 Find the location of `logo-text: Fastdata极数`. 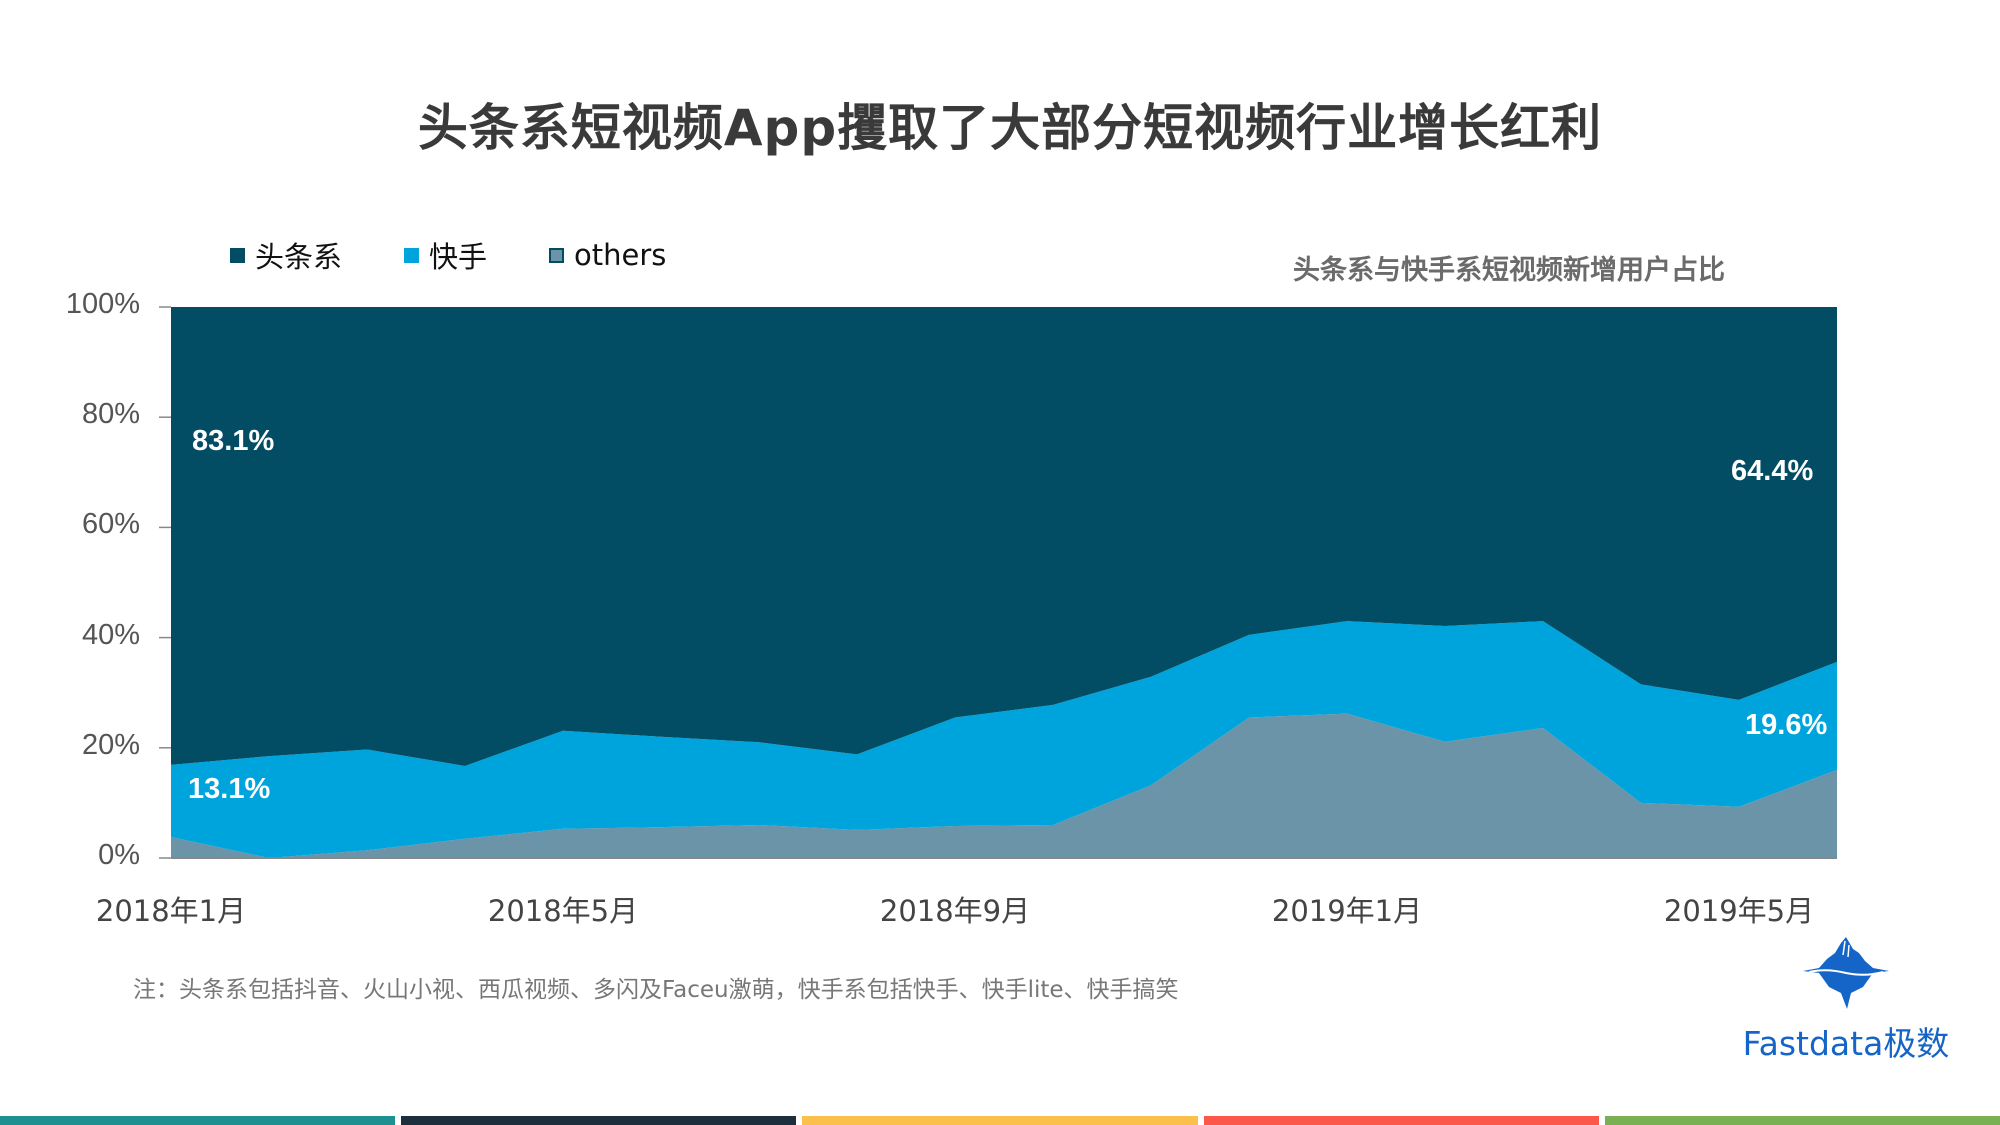

logo-text: Fastdata极数 is located at coordinates (1846, 1043).